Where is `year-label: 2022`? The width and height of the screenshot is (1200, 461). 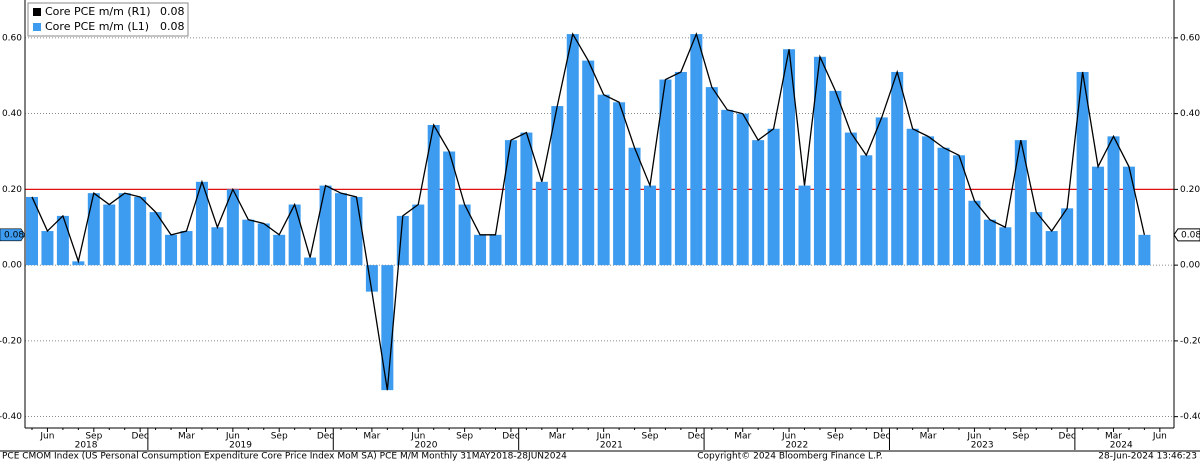
year-label: 2022 is located at coordinates (796, 446).